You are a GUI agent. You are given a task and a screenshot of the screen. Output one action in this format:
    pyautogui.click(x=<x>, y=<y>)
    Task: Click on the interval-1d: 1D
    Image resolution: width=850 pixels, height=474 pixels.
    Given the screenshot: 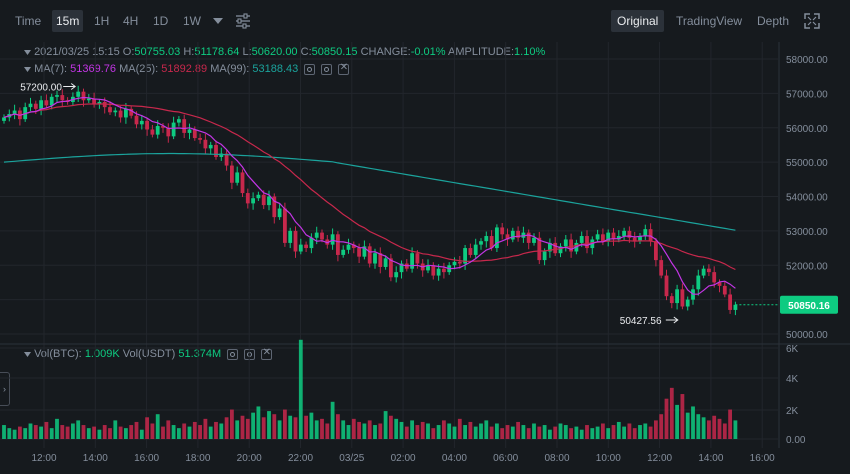 What is the action you would take?
    pyautogui.click(x=161, y=21)
    